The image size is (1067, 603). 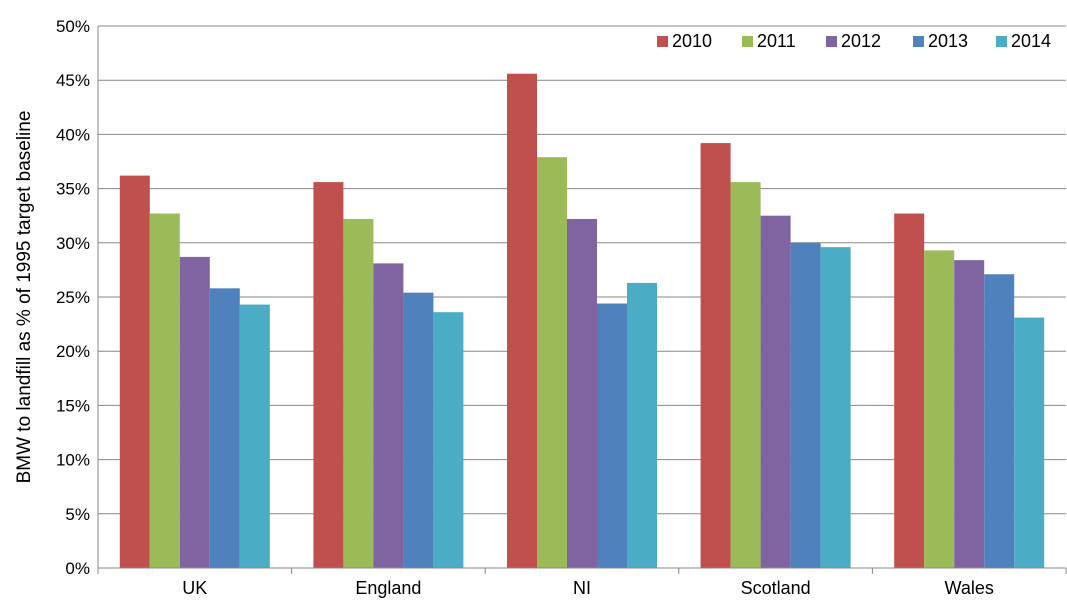 What do you see at coordinates (73, 351) in the screenshot?
I see `y-tick-label: 20%` at bounding box center [73, 351].